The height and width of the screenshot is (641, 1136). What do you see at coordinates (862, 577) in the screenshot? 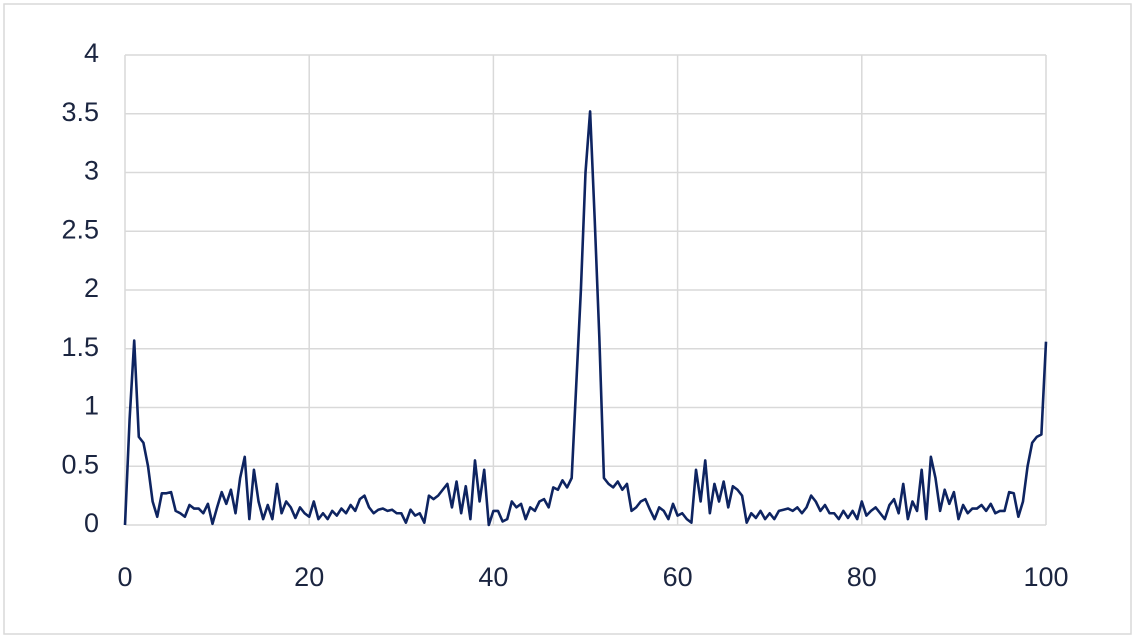
I see `x-tick-label: 80` at bounding box center [862, 577].